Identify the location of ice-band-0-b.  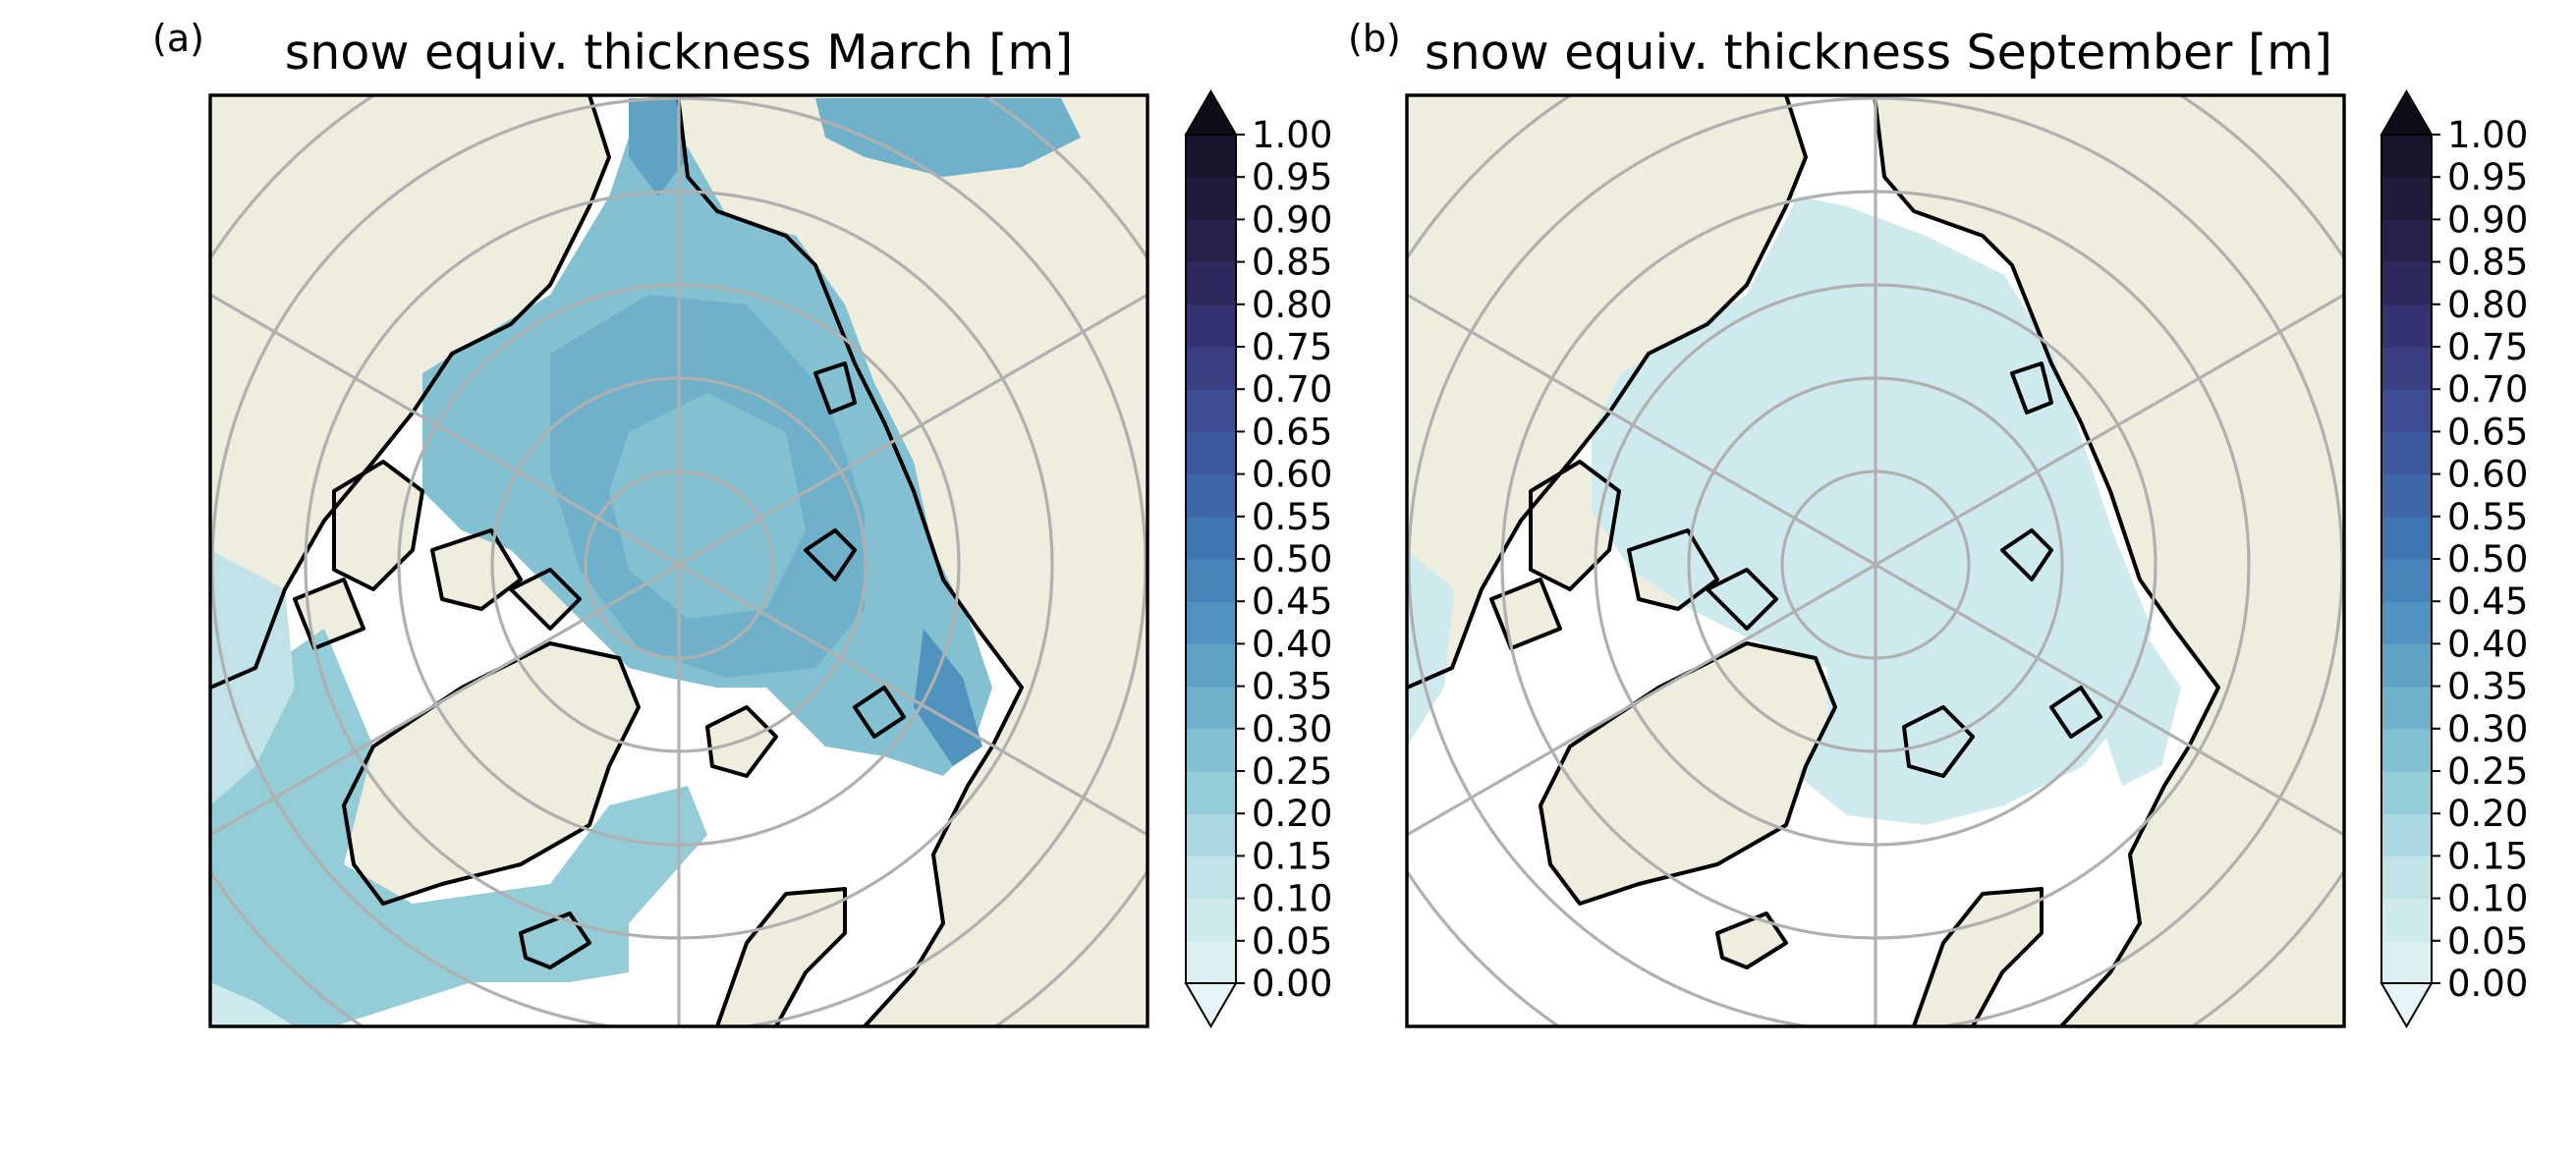
(1872, 510).